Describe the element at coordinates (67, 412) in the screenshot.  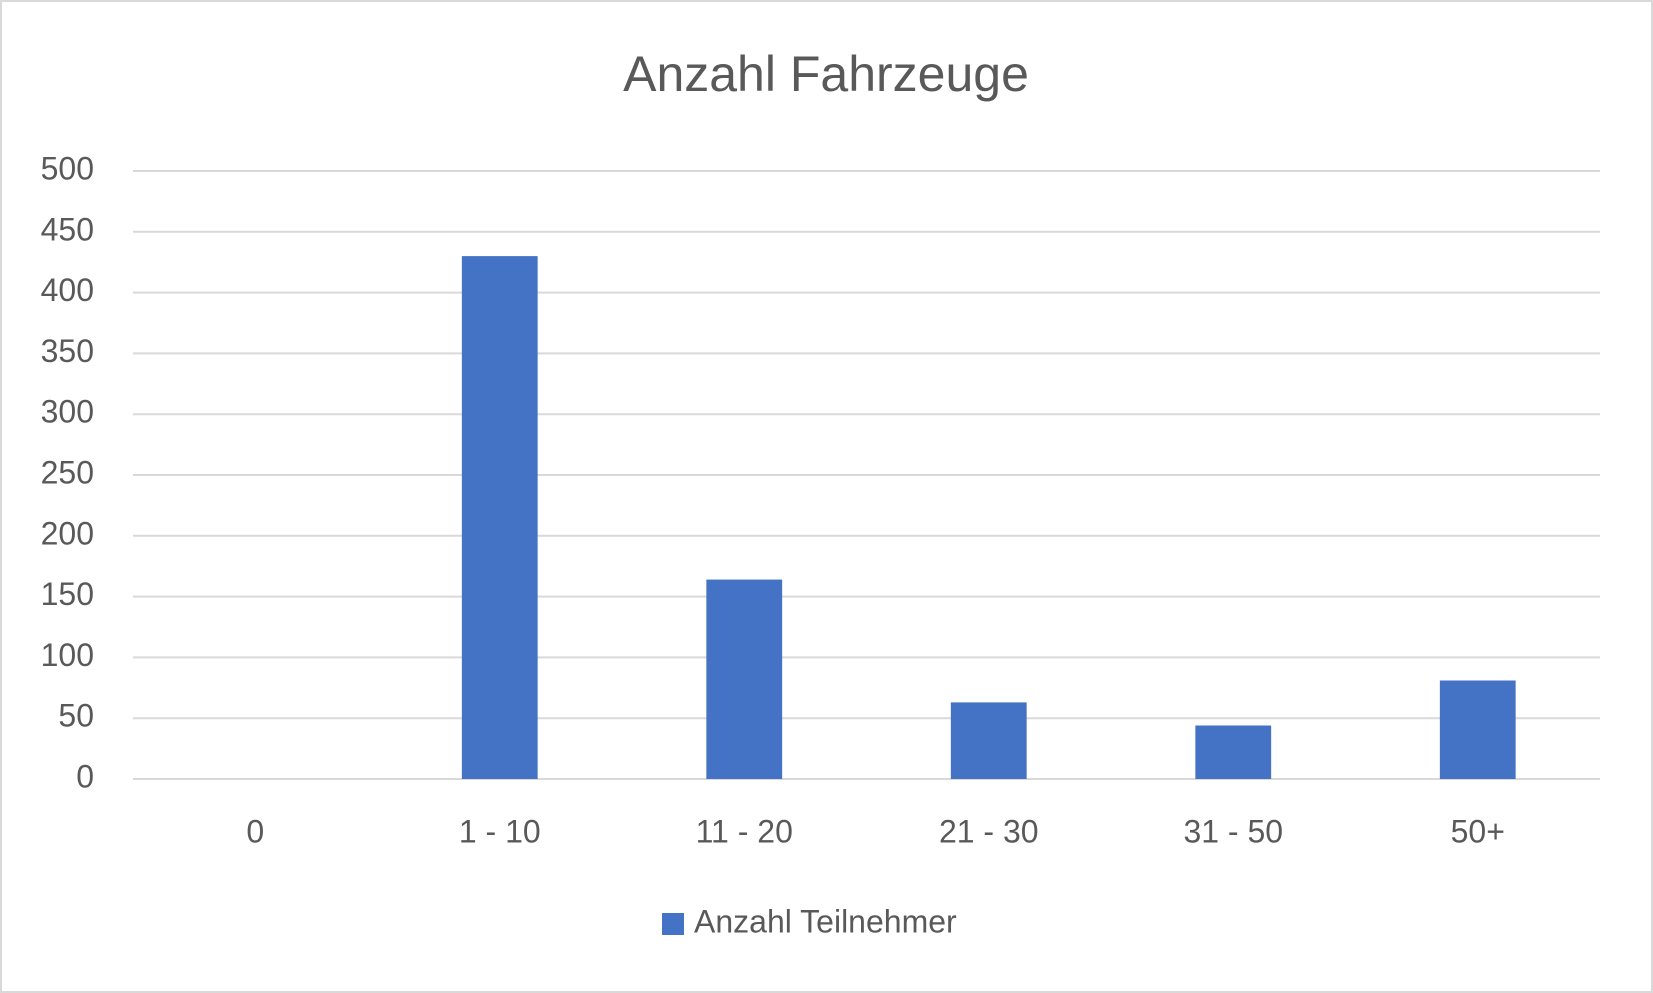
I see `y-tick-label: 300` at that location.